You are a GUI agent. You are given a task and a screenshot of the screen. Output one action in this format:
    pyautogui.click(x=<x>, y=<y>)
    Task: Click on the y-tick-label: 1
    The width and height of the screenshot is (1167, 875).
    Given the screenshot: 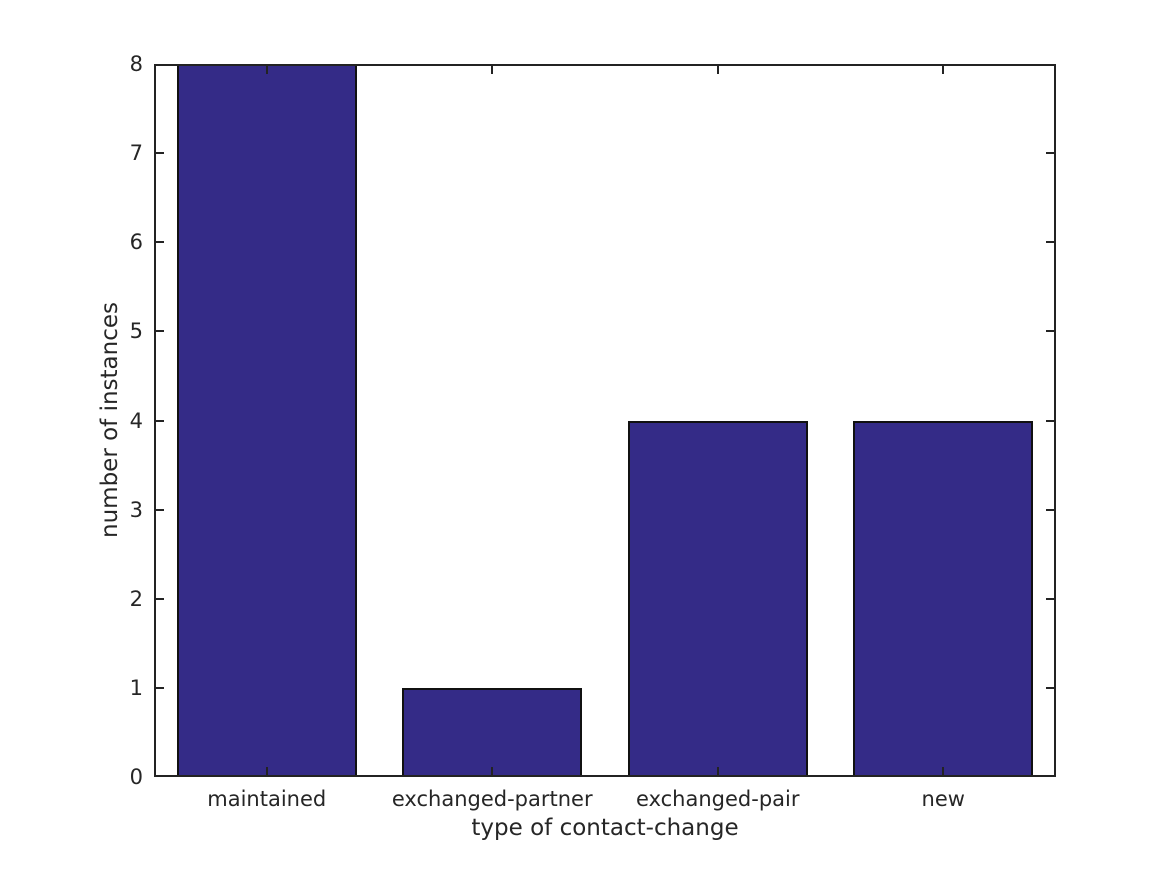 What is the action you would take?
    pyautogui.click(x=136, y=687)
    